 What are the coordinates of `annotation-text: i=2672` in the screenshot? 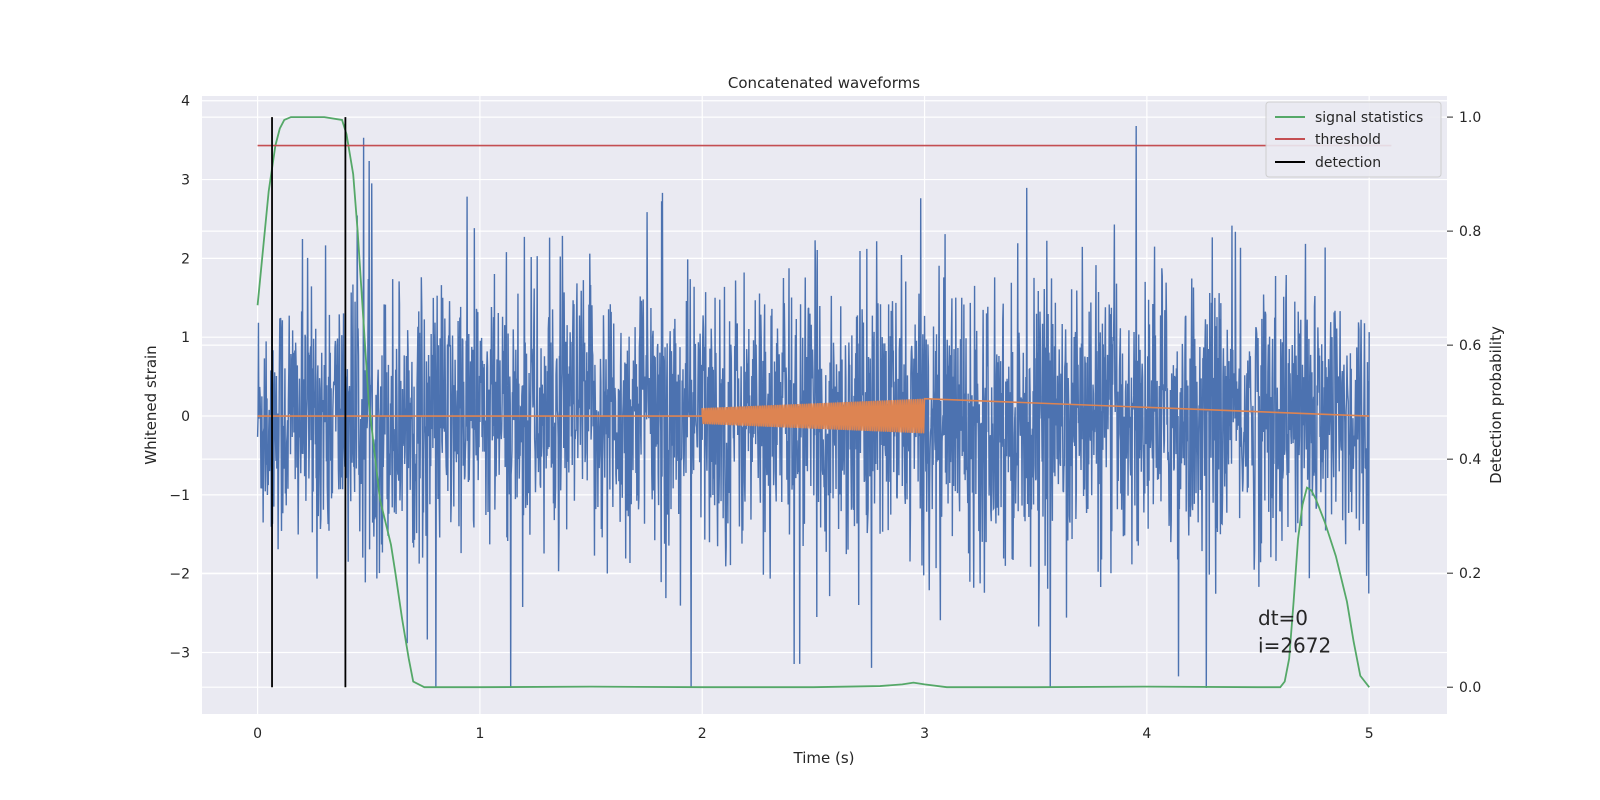 It's located at (1294, 646).